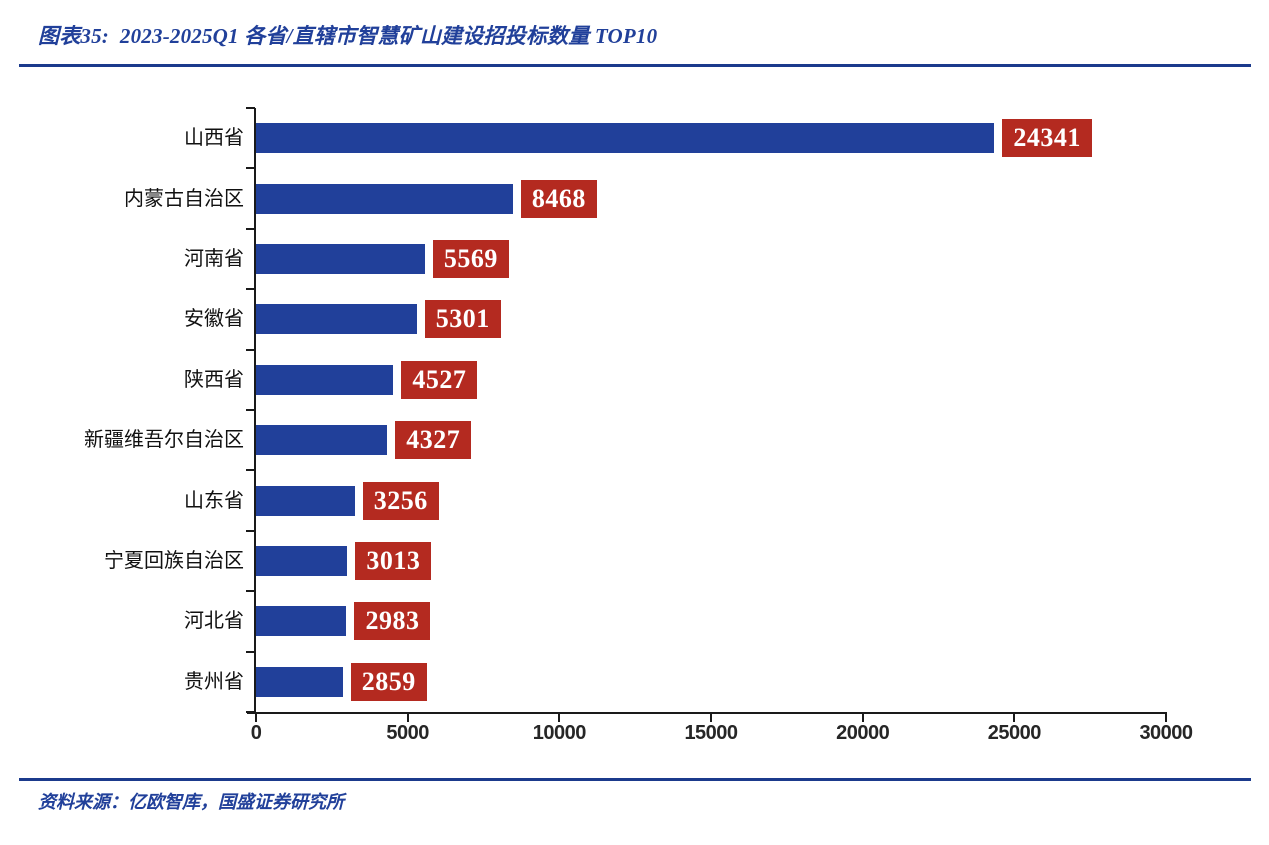 Image resolution: width=1269 pixels, height=845 pixels. What do you see at coordinates (407, 733) in the screenshot?
I see `x-axis-tick-label: 5000` at bounding box center [407, 733].